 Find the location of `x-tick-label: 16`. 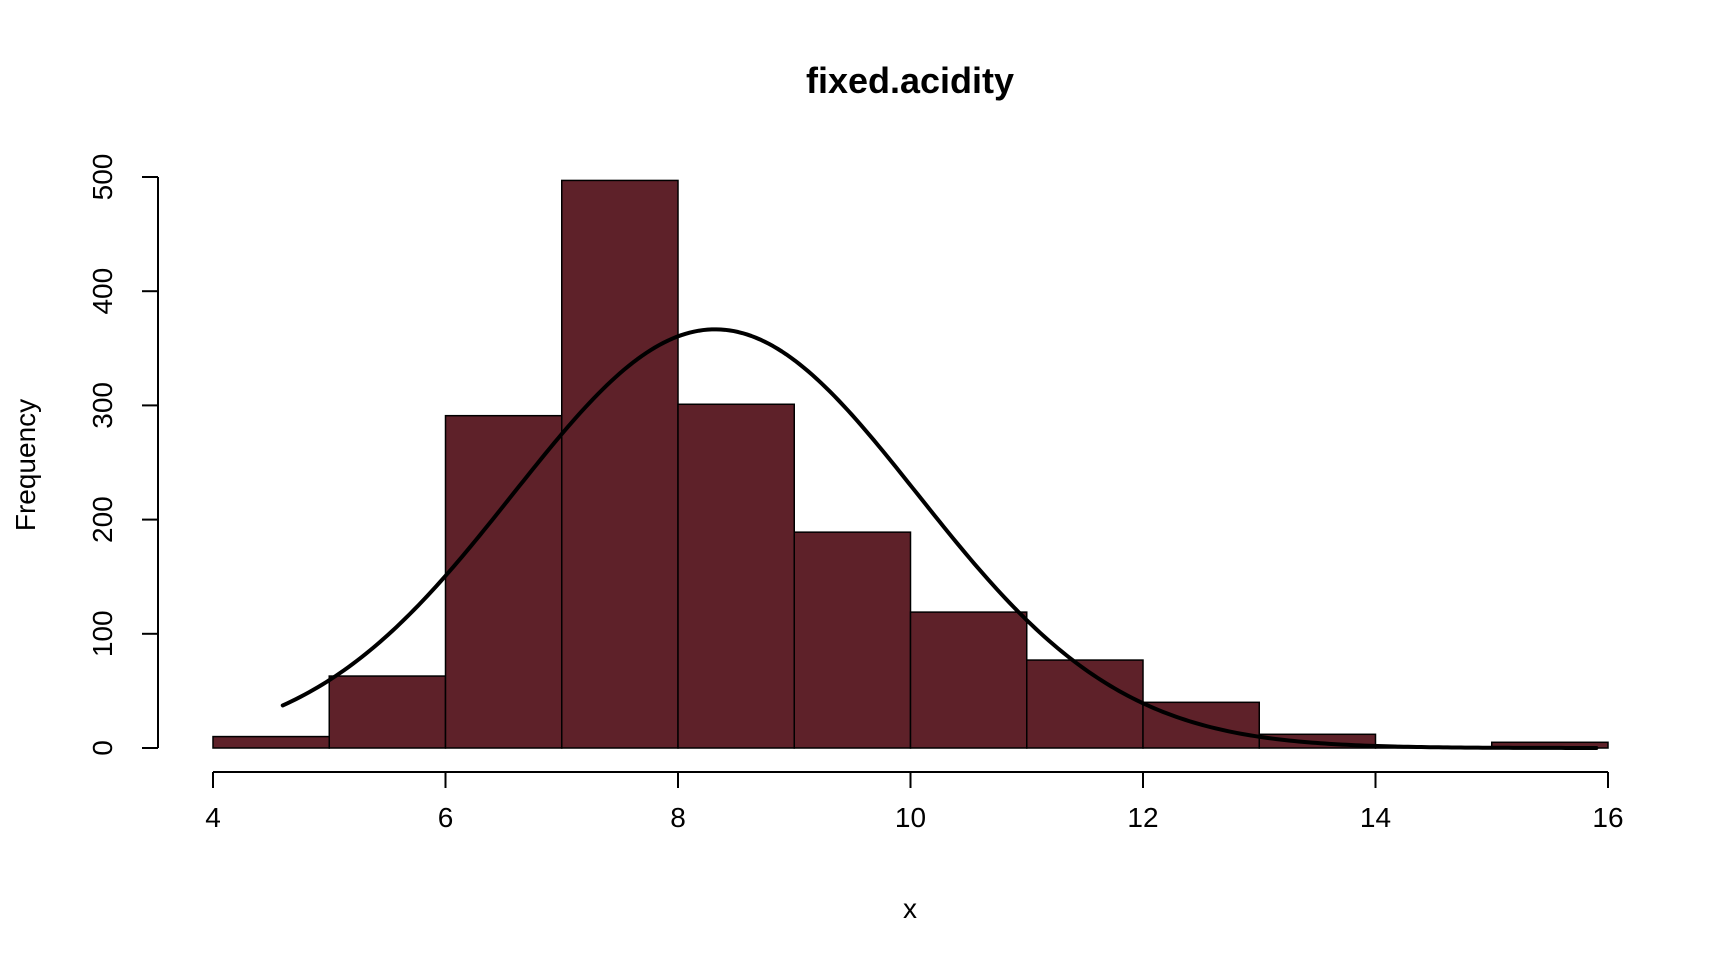

x-tick-label: 16 is located at coordinates (1607, 817).